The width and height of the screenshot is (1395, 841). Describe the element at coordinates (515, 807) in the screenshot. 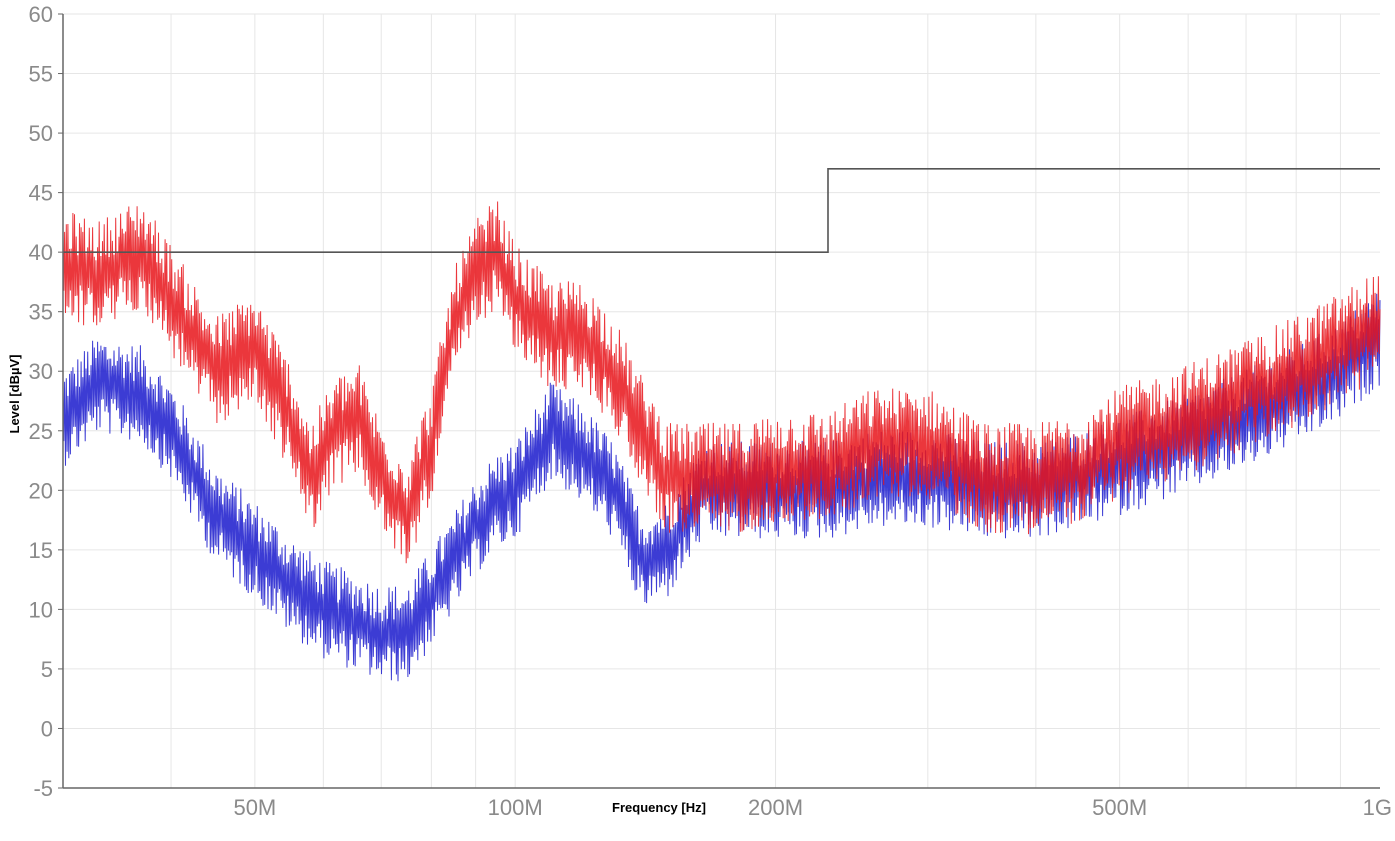

I see `x-tick-label: 100M` at that location.